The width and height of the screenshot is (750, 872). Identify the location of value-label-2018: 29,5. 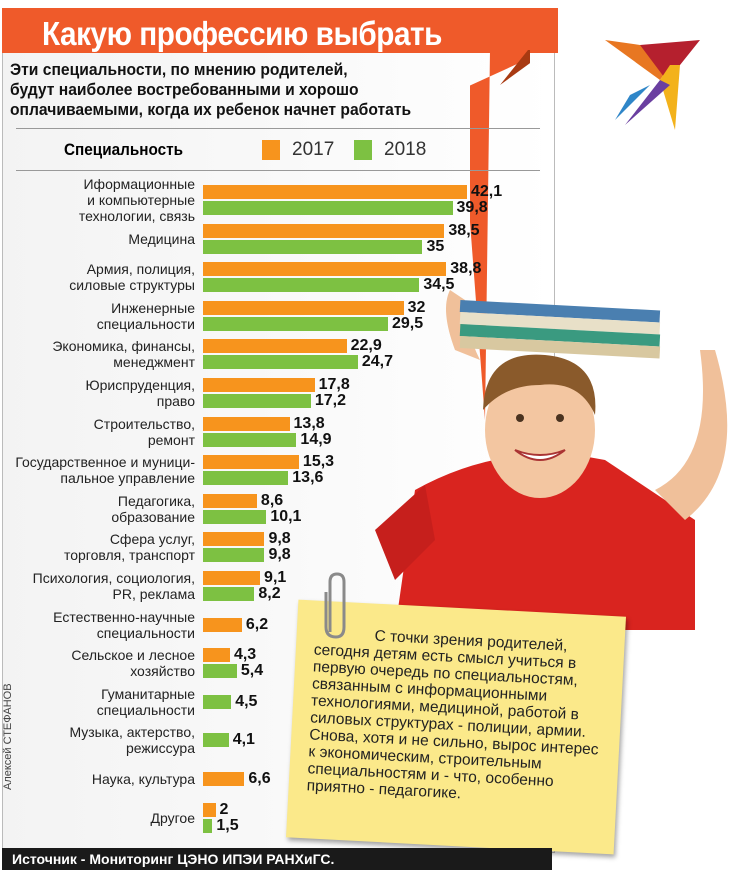
(407, 323).